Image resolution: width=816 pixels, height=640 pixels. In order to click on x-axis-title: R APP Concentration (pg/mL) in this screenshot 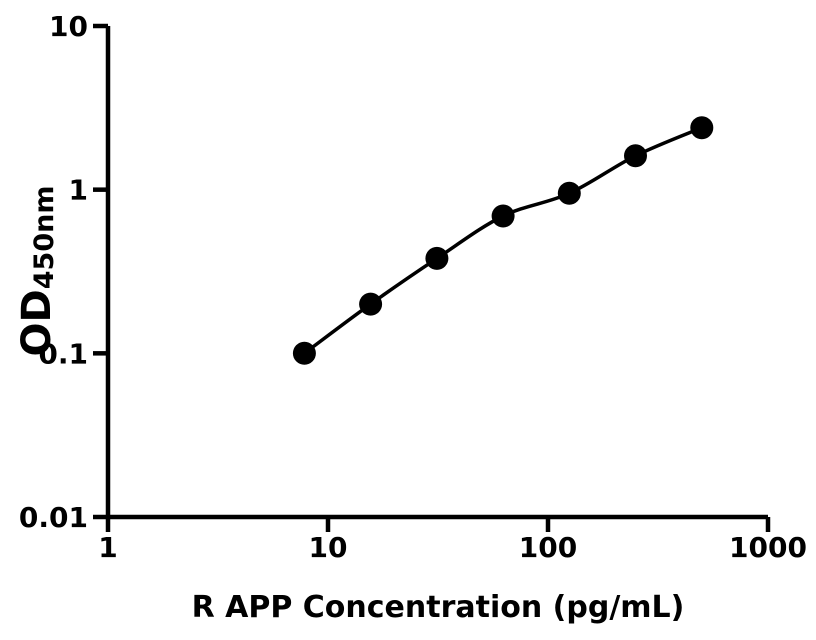, I will do `click(438, 607)`.